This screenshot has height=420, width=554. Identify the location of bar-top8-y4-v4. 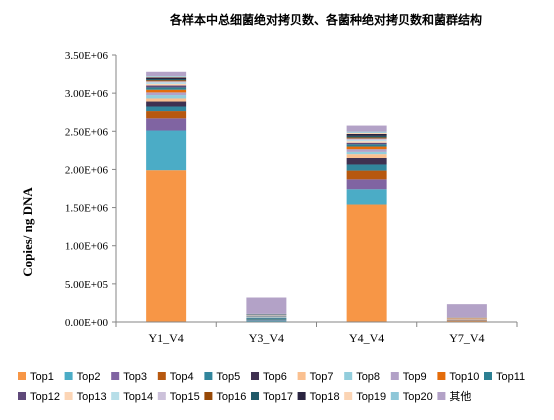
(366, 153).